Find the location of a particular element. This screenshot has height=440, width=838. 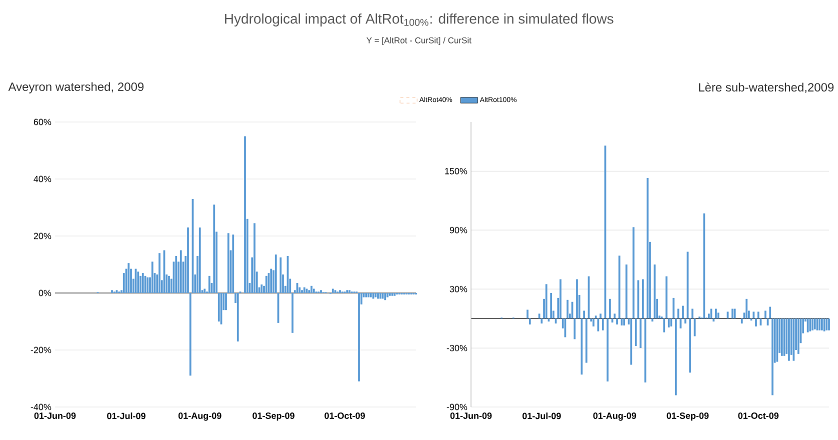

y-tick-label: 40% is located at coordinates (43, 179).